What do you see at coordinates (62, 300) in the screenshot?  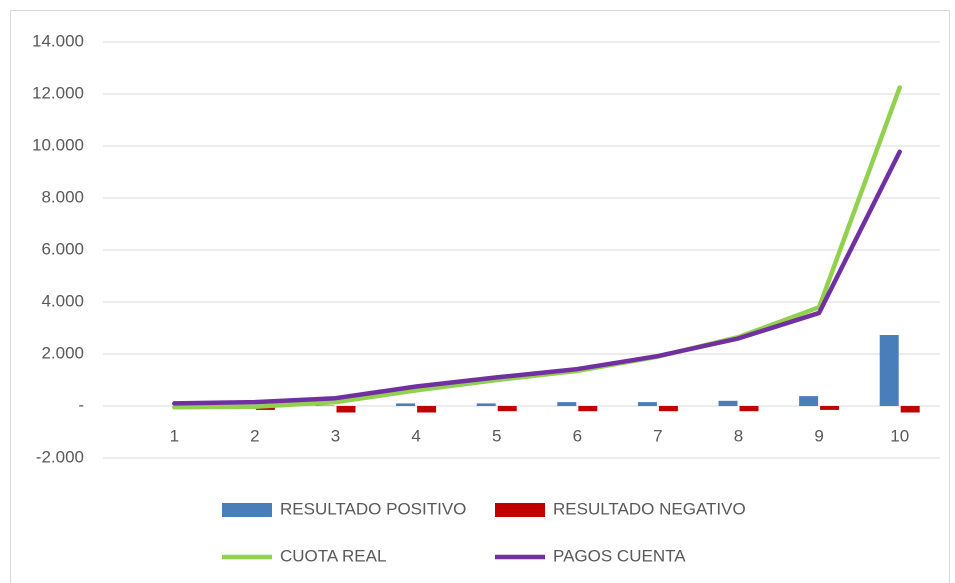 I see `y-tick-label: 4.000` at bounding box center [62, 300].